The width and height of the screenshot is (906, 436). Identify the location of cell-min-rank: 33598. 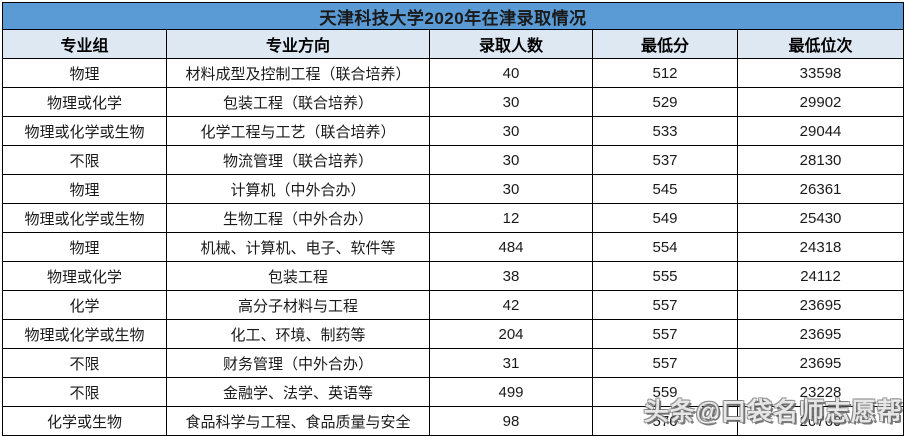
(820, 73).